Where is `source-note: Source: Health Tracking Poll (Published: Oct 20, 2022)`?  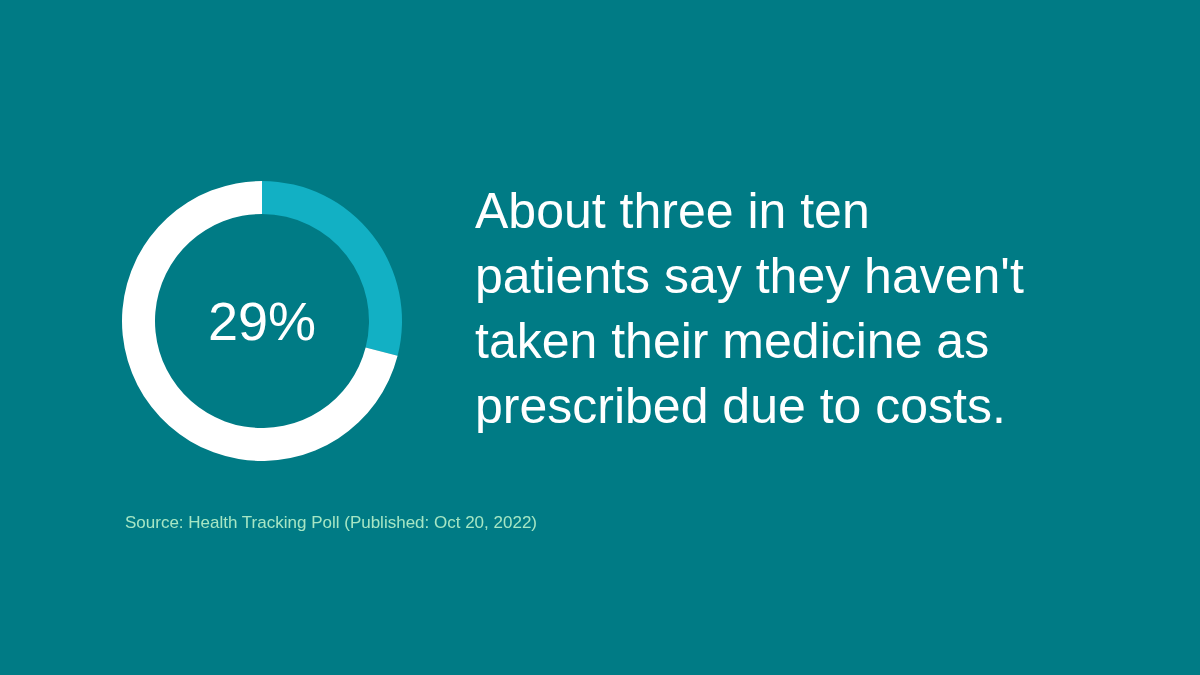
source-note: Source: Health Tracking Poll (Published: Oct 20, 2022) is located at coordinates (331, 522).